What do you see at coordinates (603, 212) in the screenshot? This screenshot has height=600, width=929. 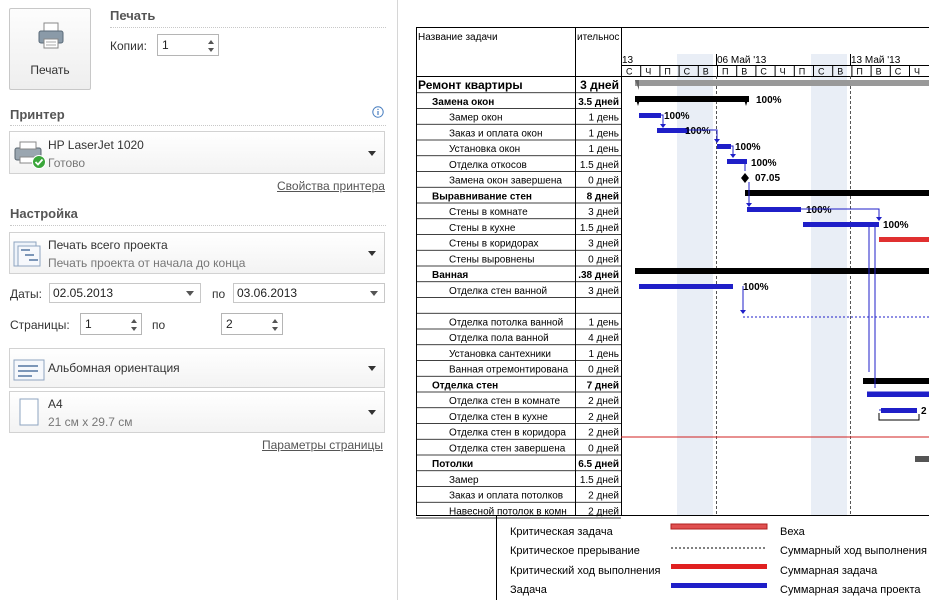 I see `task-duration: 3 дней` at bounding box center [603, 212].